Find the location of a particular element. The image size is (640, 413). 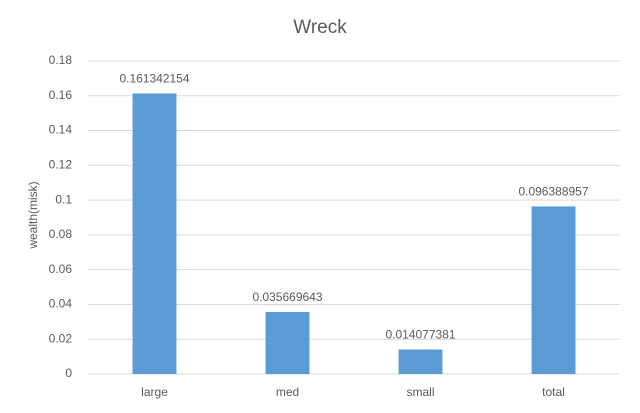

y-tick-label: 0.12 is located at coordinates (61, 165).